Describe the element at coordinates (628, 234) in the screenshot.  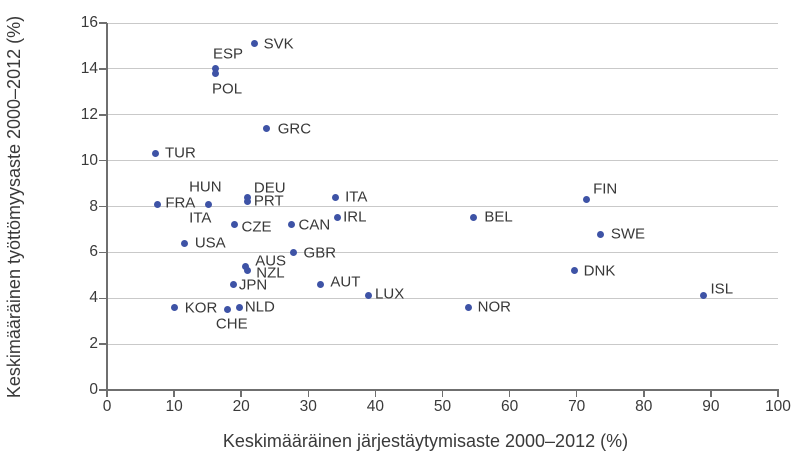
I see `point-label-swe: SWE` at that location.